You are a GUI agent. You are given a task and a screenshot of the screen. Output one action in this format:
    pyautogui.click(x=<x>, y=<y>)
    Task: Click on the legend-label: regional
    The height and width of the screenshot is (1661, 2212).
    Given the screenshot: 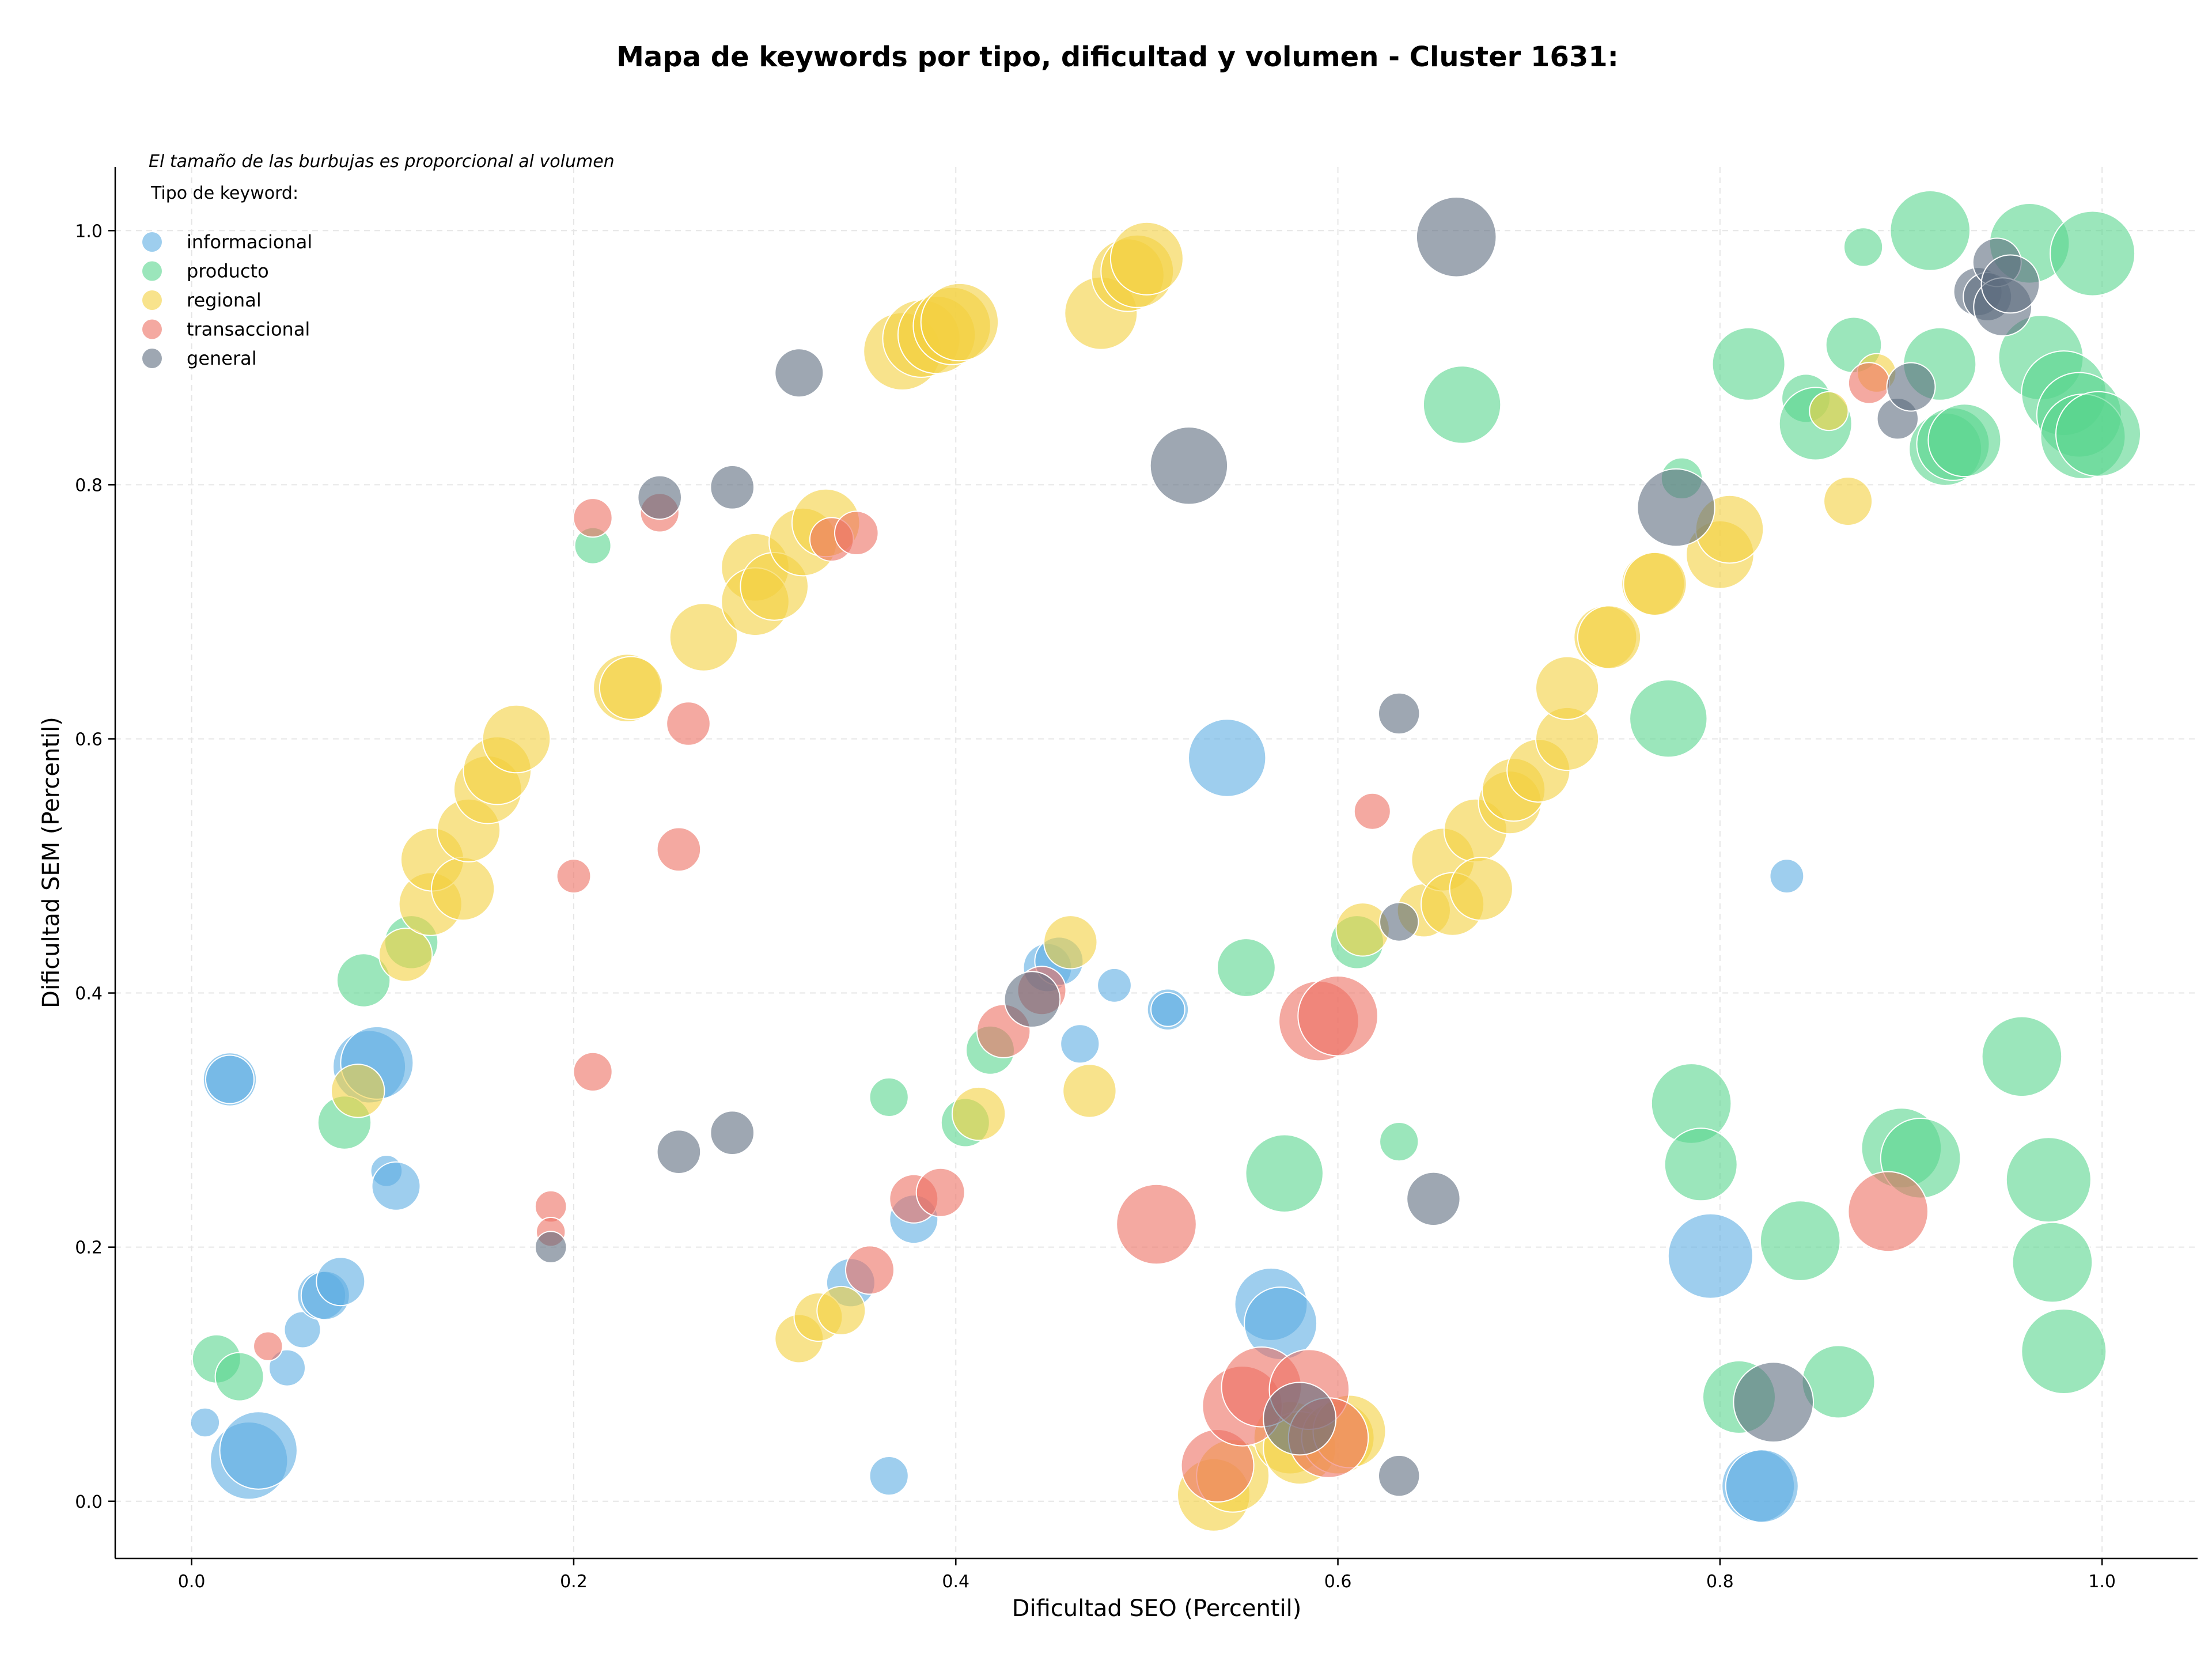 What is the action you would take?
    pyautogui.click(x=224, y=300)
    